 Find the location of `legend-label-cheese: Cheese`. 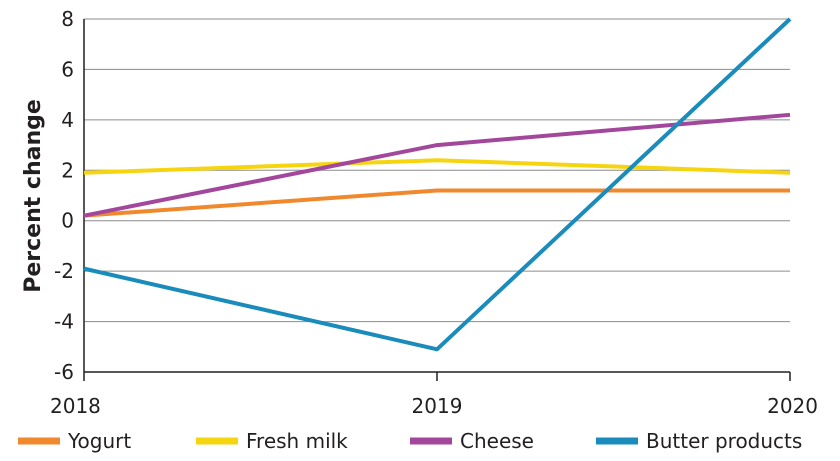

legend-label-cheese: Cheese is located at coordinates (497, 441).